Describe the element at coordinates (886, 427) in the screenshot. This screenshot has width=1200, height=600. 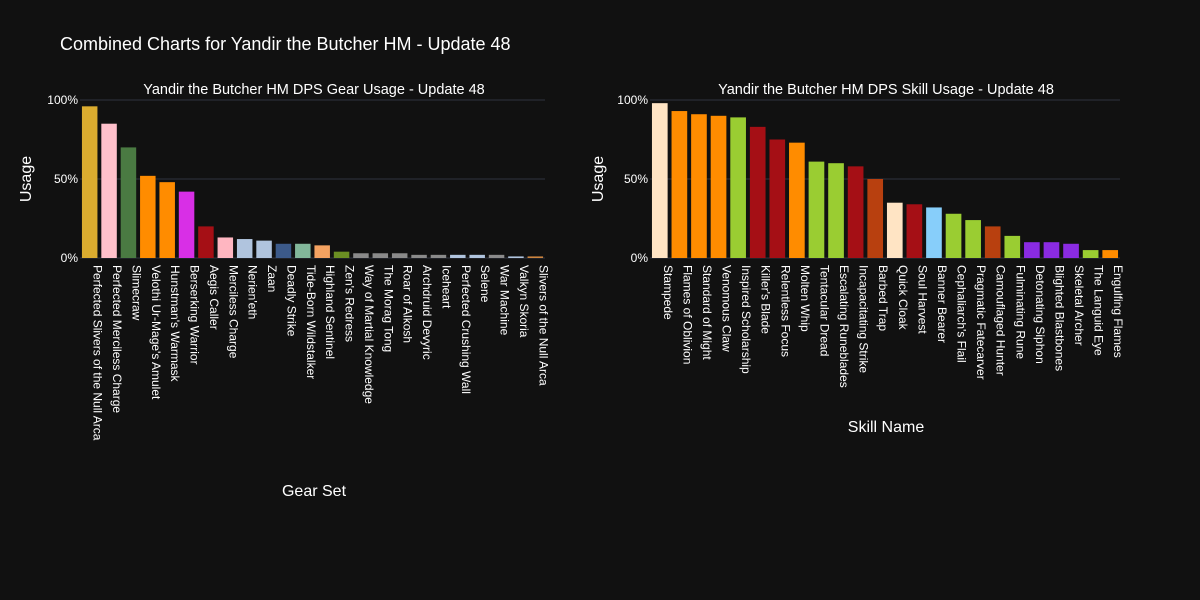
I see `skill-x-axis-title: Skill Name` at that location.